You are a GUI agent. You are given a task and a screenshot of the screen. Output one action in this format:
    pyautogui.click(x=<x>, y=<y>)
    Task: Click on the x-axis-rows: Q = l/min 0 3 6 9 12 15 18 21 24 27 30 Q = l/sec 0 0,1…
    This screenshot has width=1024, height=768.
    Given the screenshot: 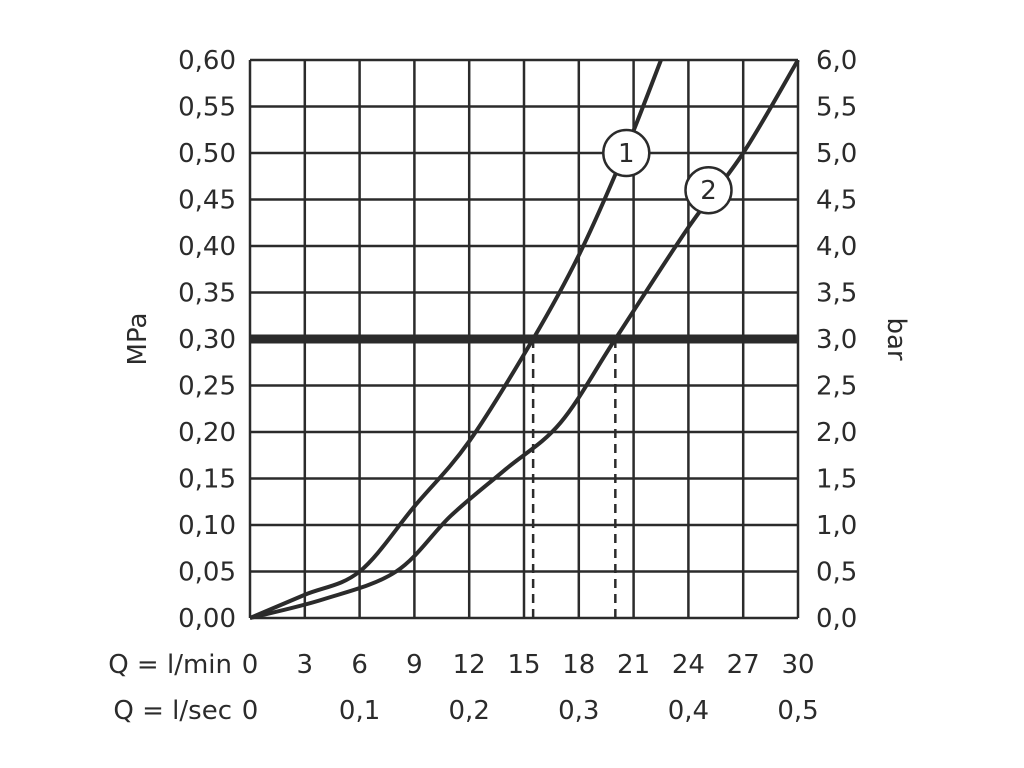 What is the action you would take?
    pyautogui.click(x=463, y=688)
    